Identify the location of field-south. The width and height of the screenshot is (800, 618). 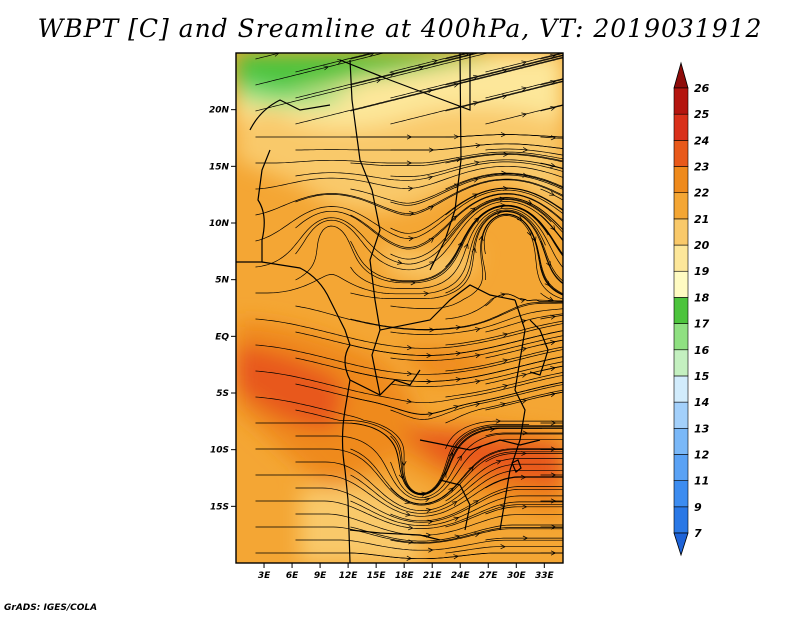
(360, 524).